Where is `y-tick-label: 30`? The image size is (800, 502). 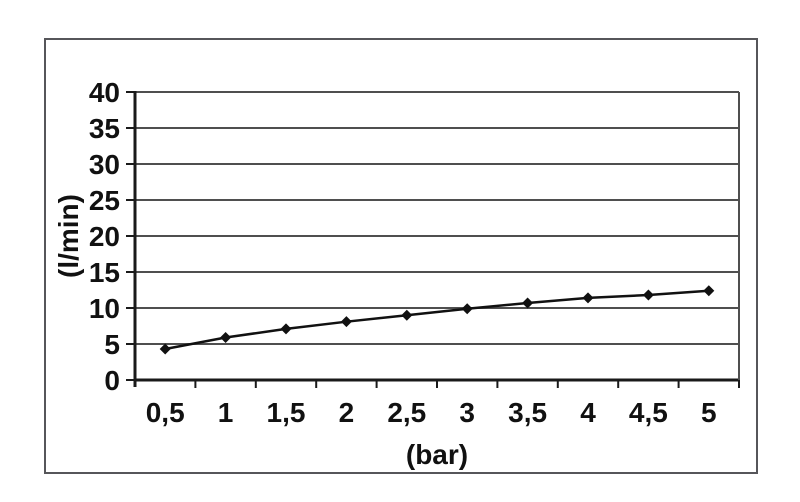 y-tick-label: 30 is located at coordinates (104, 164).